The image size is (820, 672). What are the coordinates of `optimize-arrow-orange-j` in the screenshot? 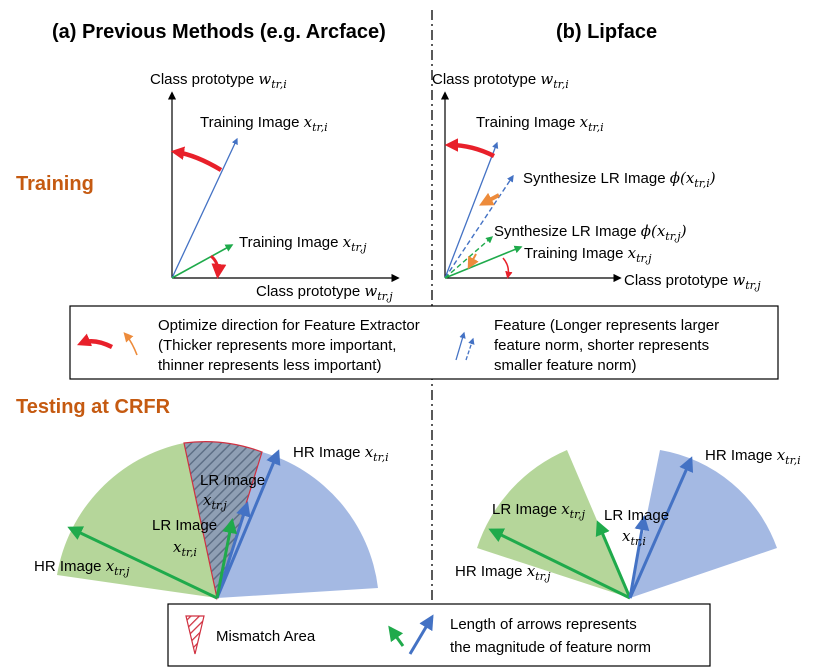 It's located at (473, 261).